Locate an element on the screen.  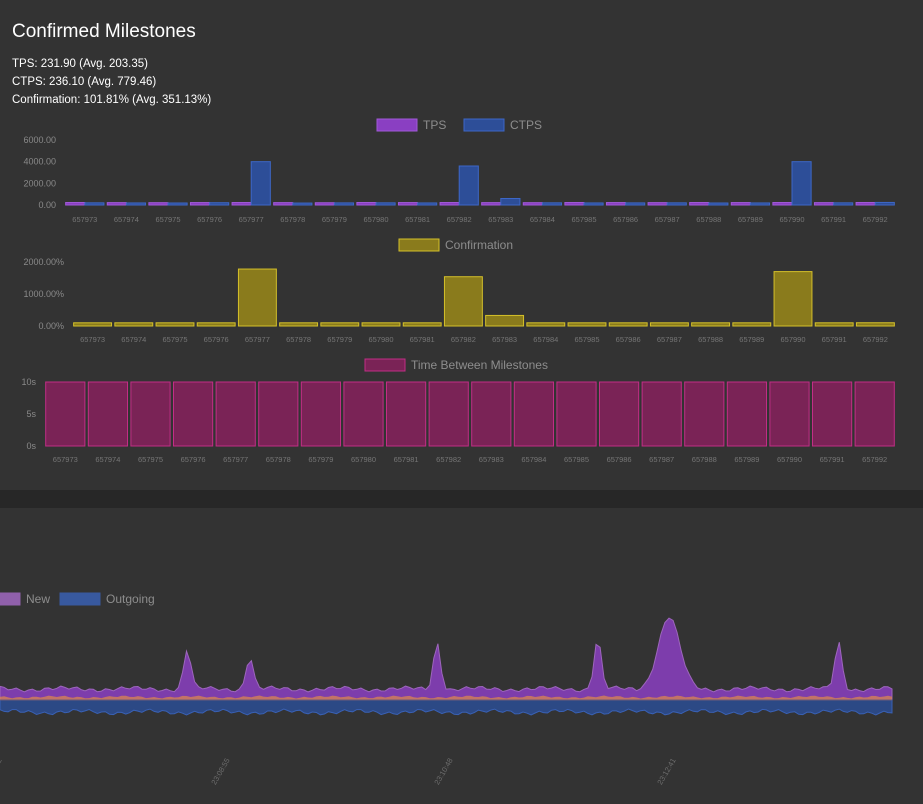
x-tick-label: 657989 is located at coordinates (746, 459).